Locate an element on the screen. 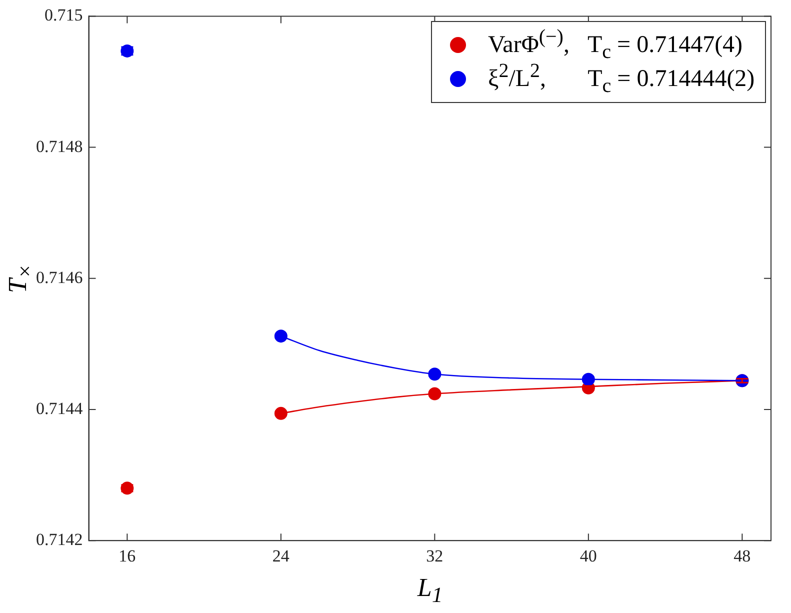 The image size is (791, 613). x-axis-title: L$_{1}$ is located at coordinates (430, 590).